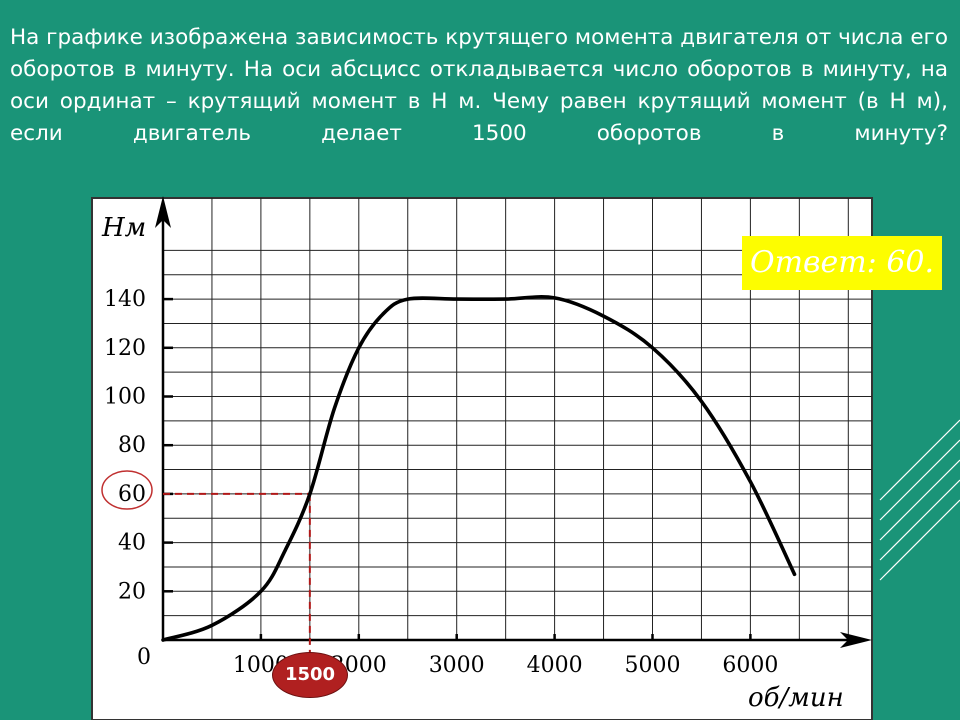 The image size is (960, 720). I want to click on origin-label: 0, so click(144, 657).